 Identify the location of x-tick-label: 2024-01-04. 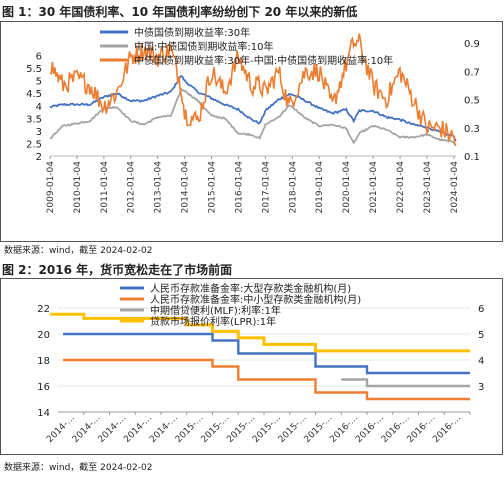
(455, 187).